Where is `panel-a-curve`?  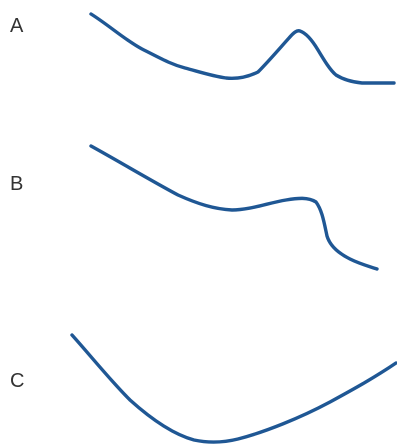
panel-a-curve is located at coordinates (242, 48).